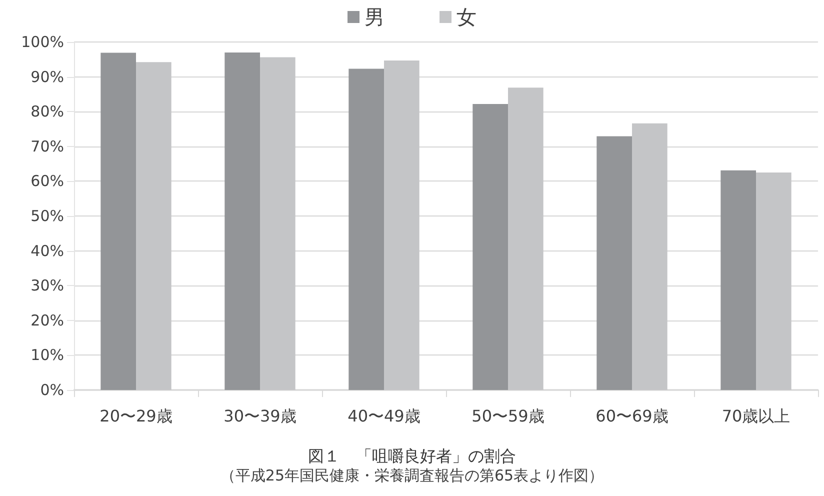  Describe the element at coordinates (384, 416) in the screenshot. I see `x-tick-label: 40〜49歳` at that location.